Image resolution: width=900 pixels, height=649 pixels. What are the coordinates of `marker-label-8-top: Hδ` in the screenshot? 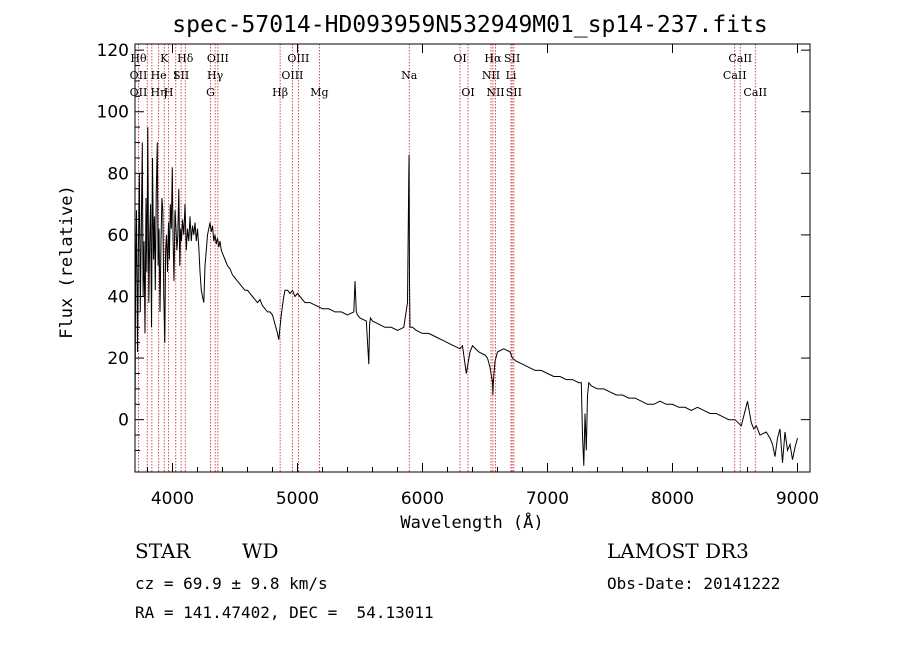 It's located at (185, 58).